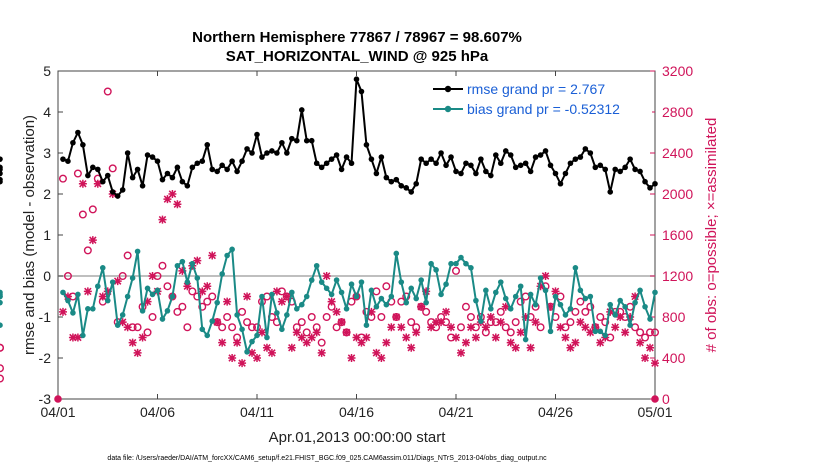  Describe the element at coordinates (674, 358) in the screenshot. I see `right-tick-label: 400` at that location.